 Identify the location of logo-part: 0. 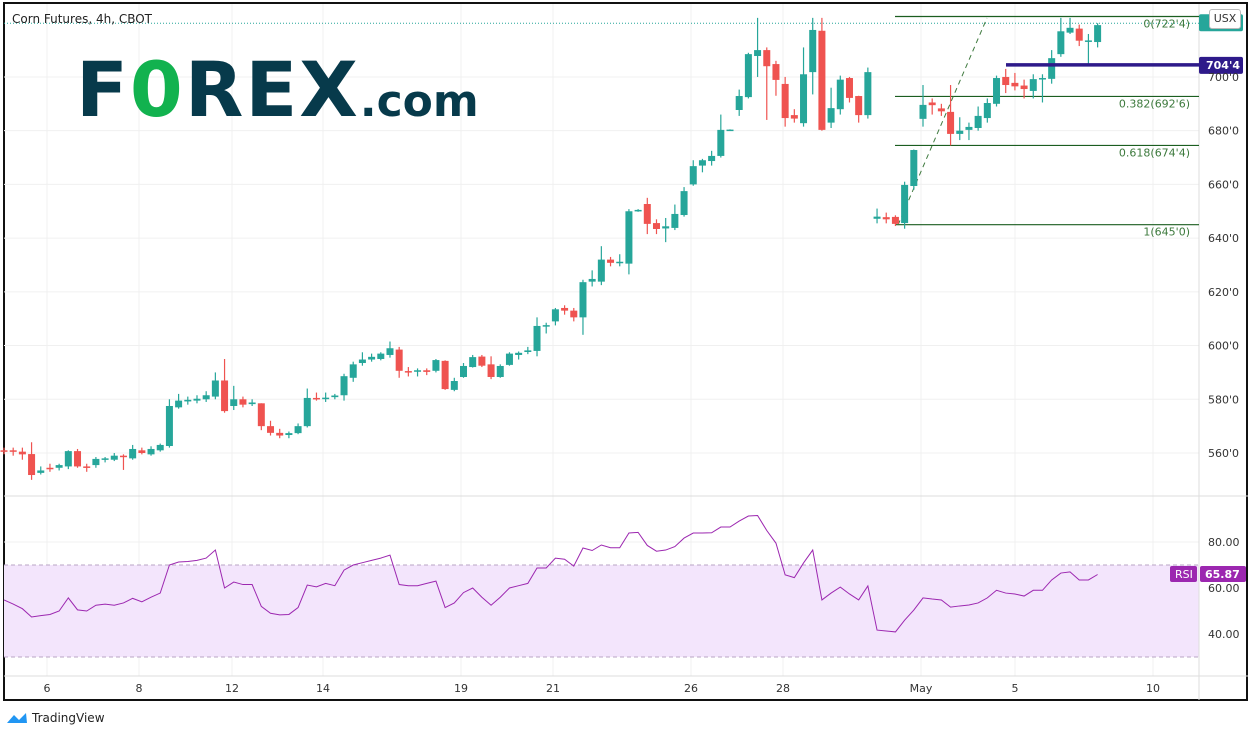
(157, 89).